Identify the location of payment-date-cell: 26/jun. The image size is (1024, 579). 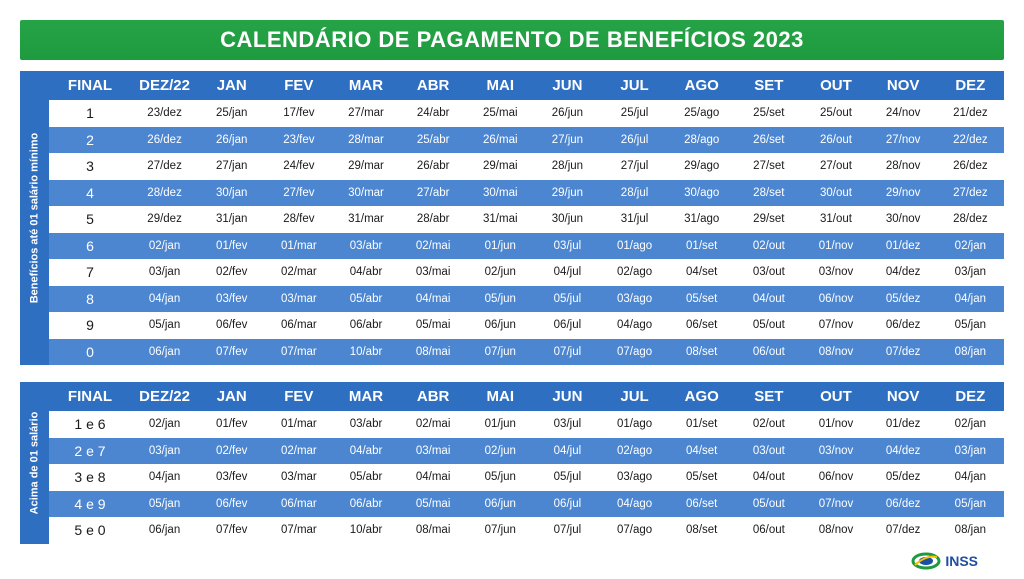
(567, 113).